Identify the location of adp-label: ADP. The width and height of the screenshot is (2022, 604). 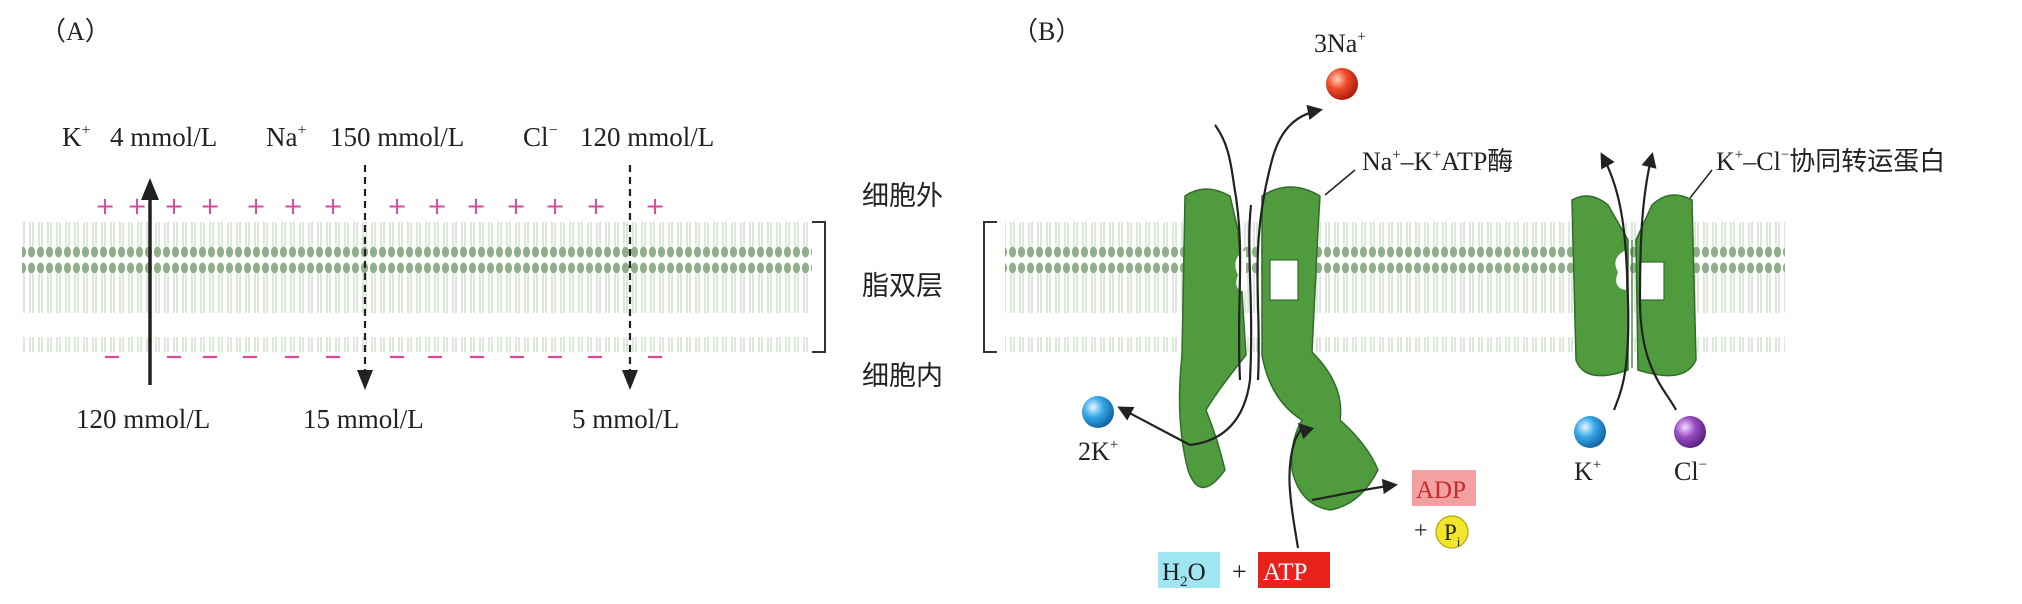
(1441, 490).